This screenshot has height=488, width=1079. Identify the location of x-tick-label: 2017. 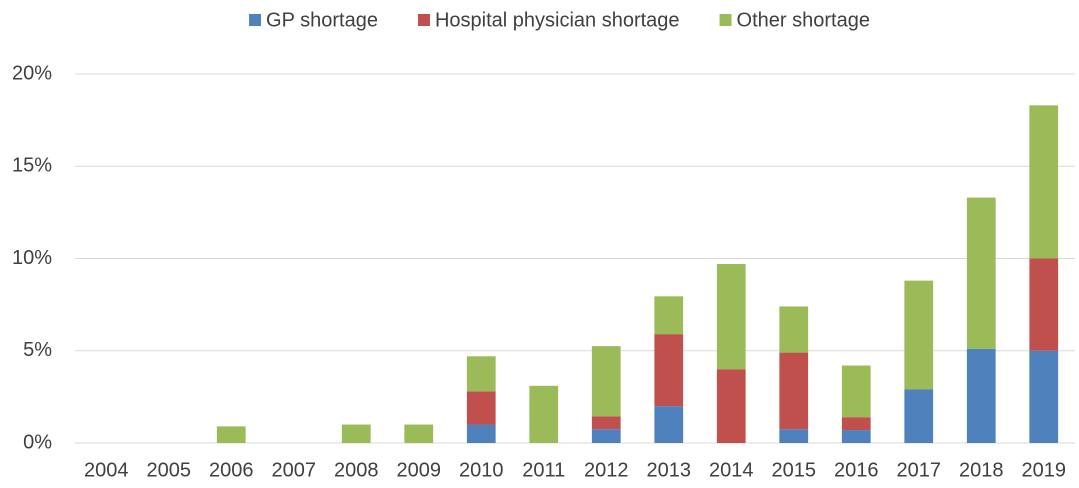
(919, 470).